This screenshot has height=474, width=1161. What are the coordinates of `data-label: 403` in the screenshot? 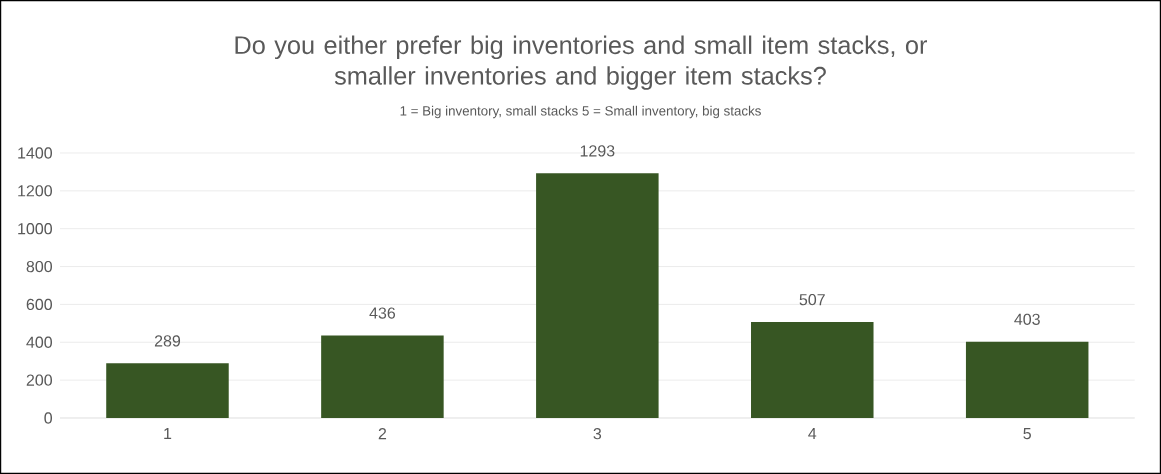 It's located at (1027, 319).